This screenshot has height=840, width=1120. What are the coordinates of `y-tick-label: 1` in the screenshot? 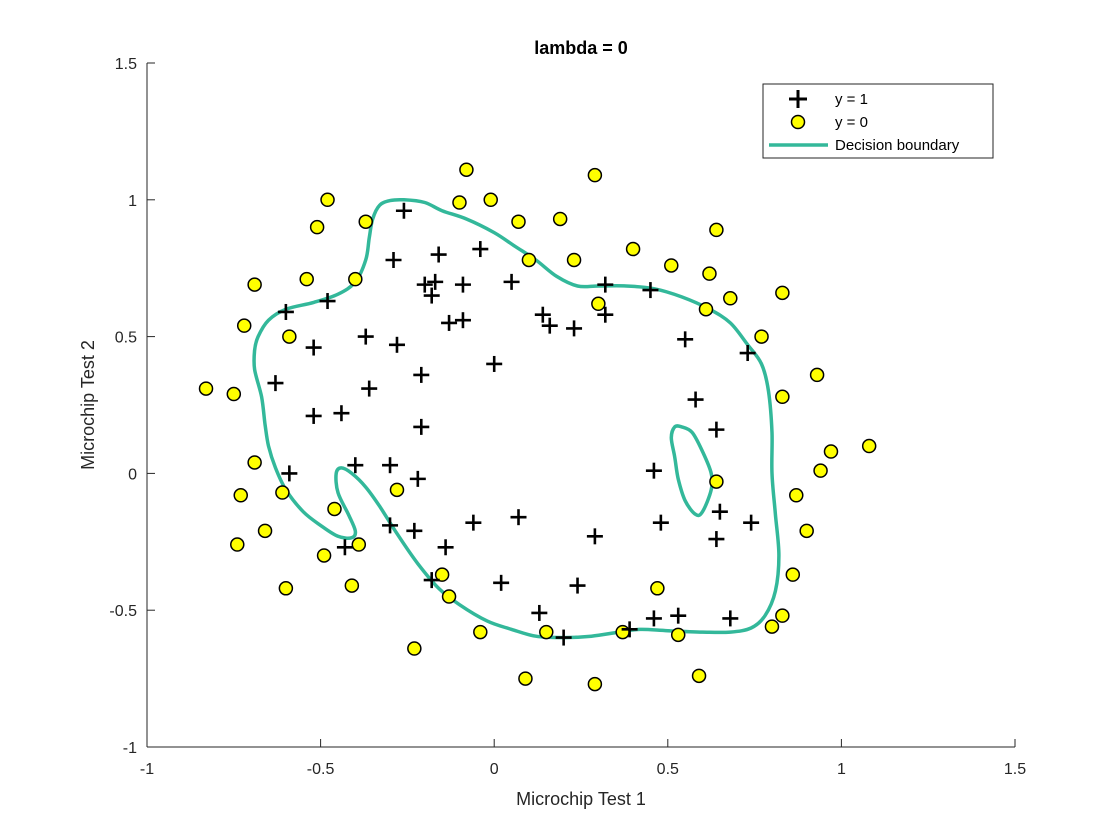 It's located at (132, 201).